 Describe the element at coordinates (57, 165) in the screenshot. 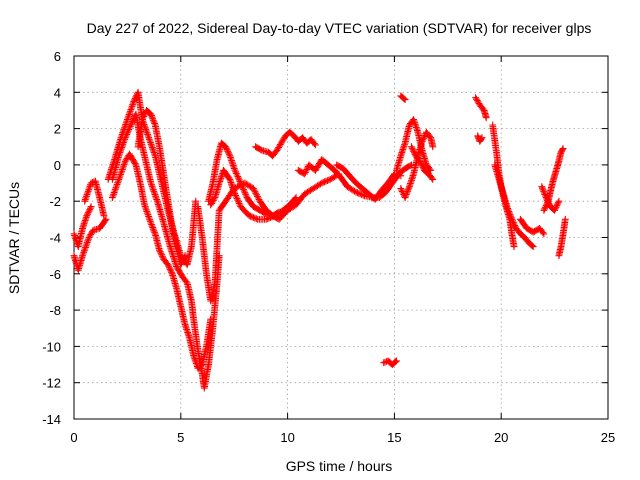

I see `y-tick-label: 0` at that location.